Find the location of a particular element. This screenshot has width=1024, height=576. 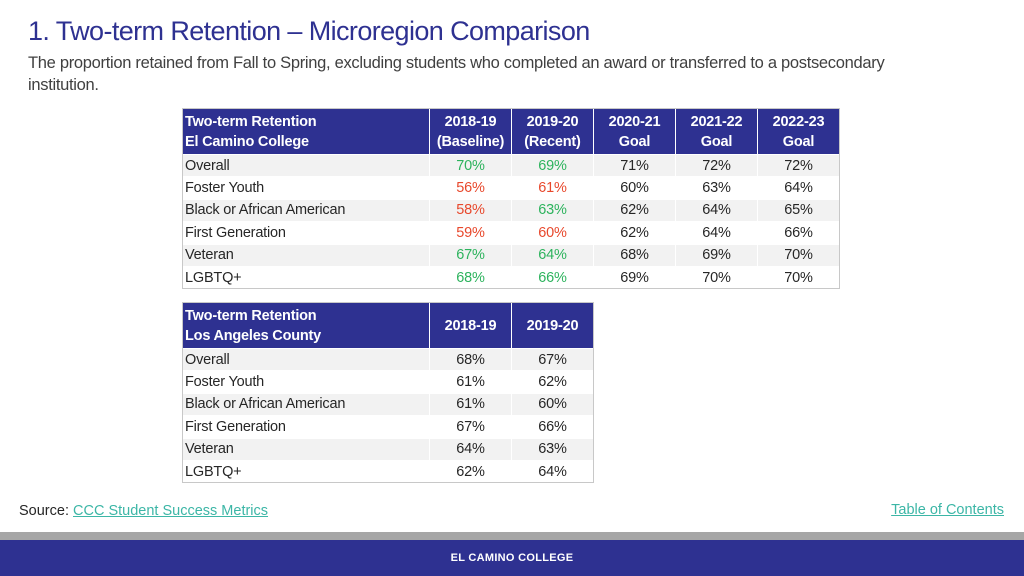

table-cell: 59% is located at coordinates (470, 233).